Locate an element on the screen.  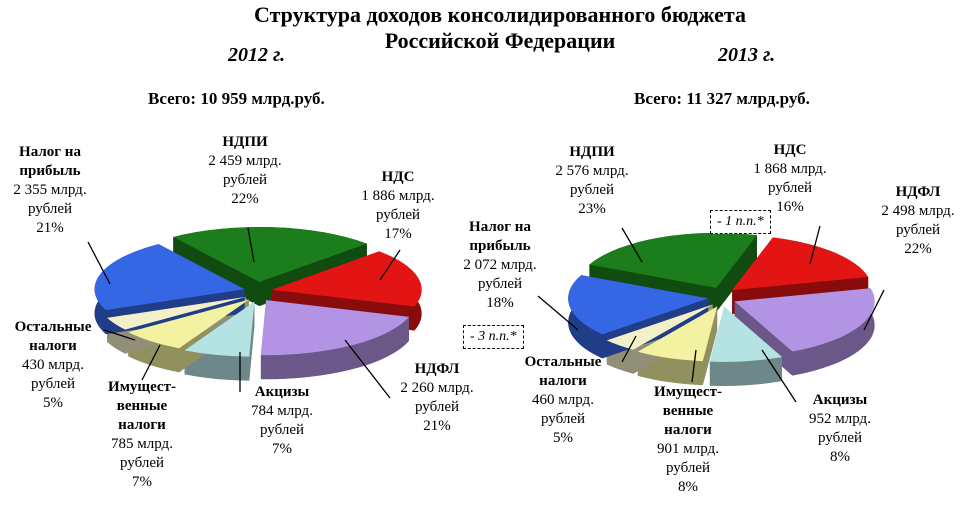
chart-subtitle: Всего: 11 327 млрд.руб. is located at coordinates (722, 98).